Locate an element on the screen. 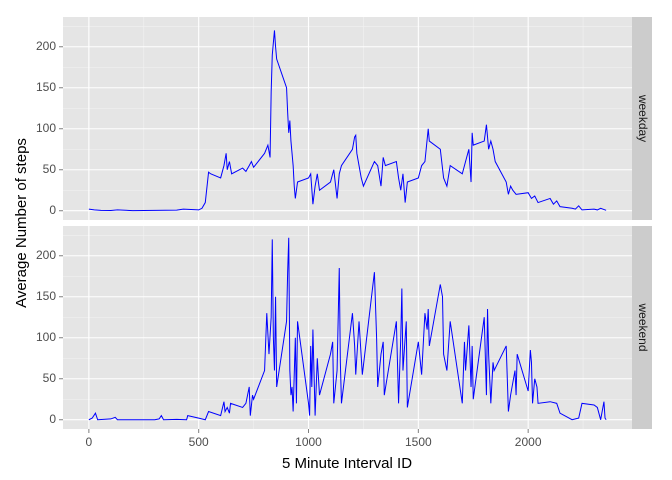 This screenshot has width=672, height=480. x-axis-title: 5 Minute Interval ID is located at coordinates (347, 463).